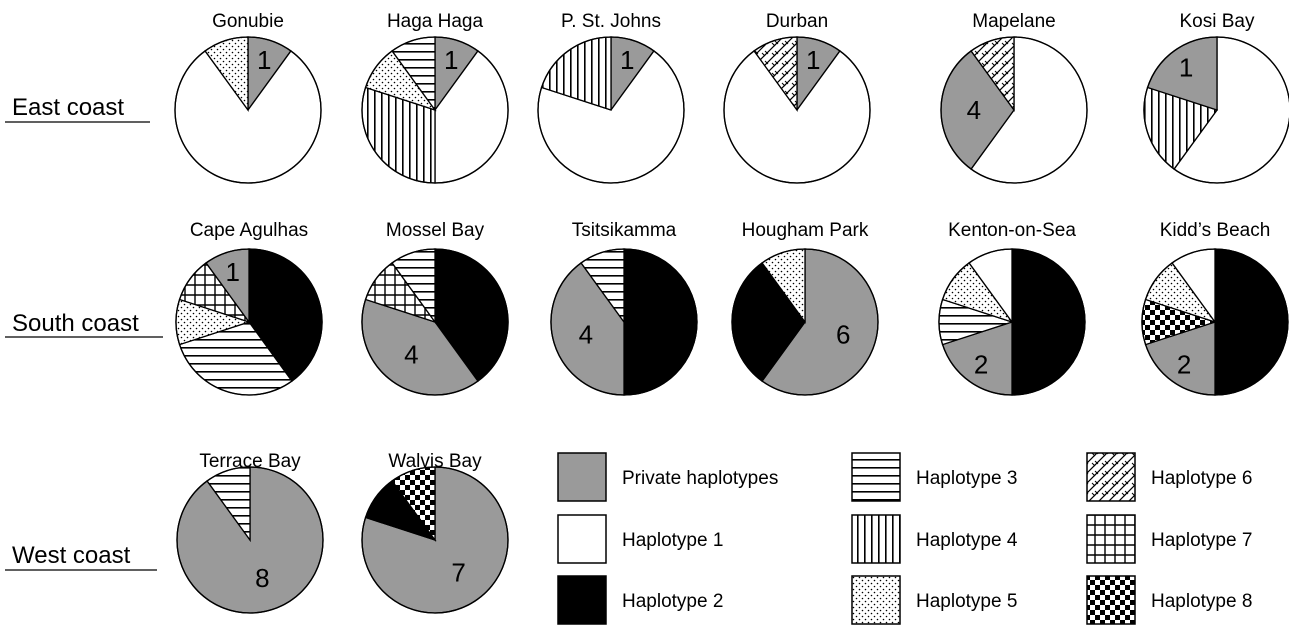 The image size is (1289, 625). I want to click on pie-mossel-bay: Mossel Bay 4, so click(435, 308).